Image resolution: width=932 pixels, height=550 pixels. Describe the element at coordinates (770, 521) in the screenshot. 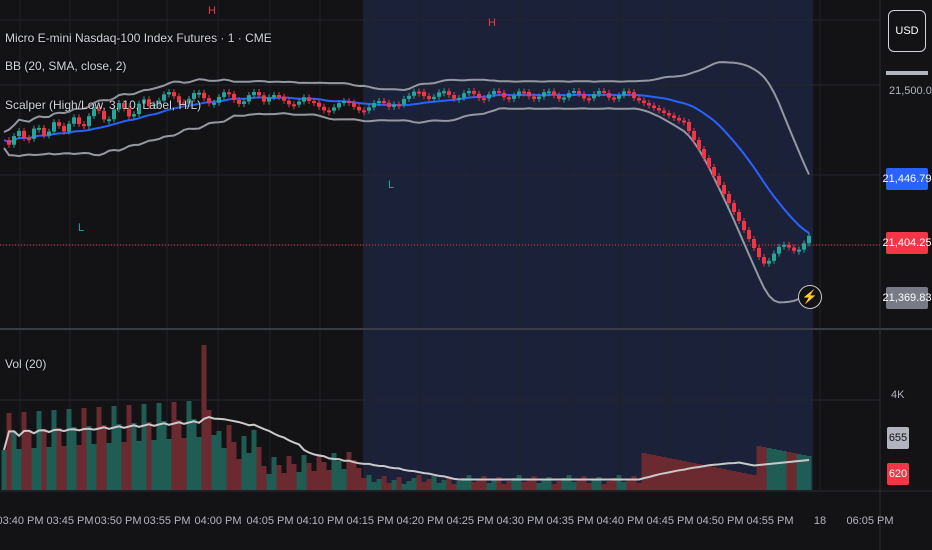

I see `time-tick-label: 04:55 PM` at that location.